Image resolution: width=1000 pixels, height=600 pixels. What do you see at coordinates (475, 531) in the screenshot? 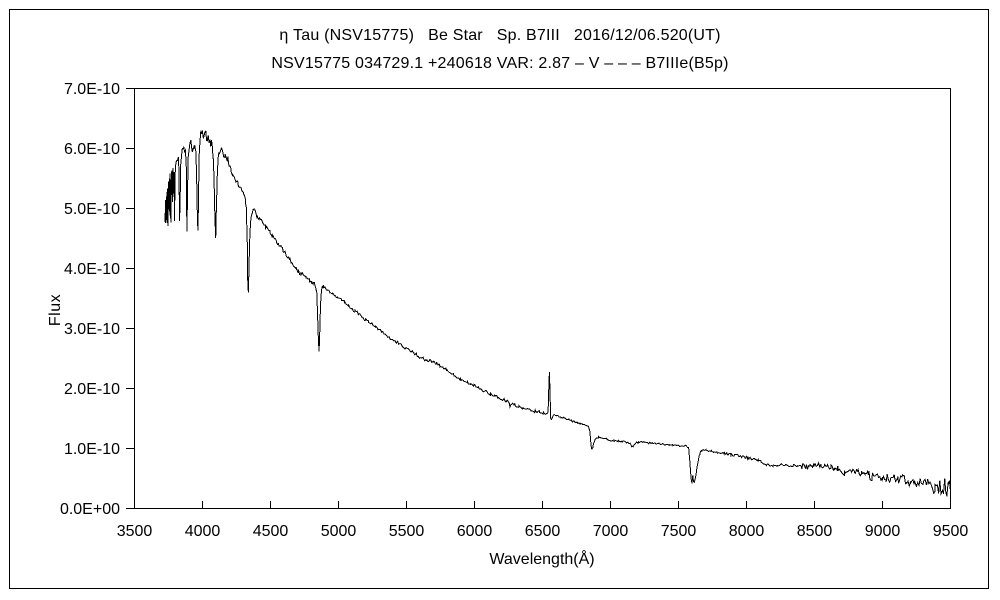
I see `x-tick-label: 6000` at bounding box center [475, 531].